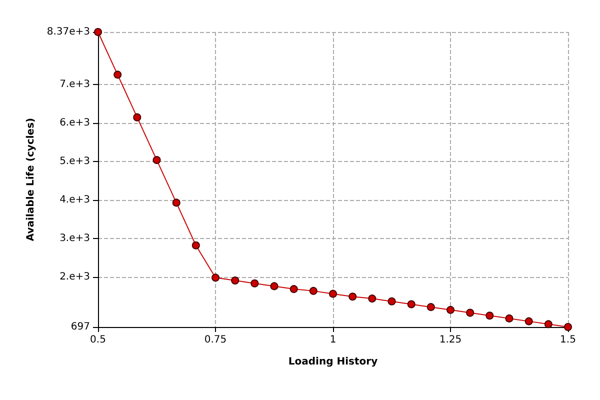  Describe the element at coordinates (333, 362) in the screenshot. I see `x-axis-title: Loading History` at that location.